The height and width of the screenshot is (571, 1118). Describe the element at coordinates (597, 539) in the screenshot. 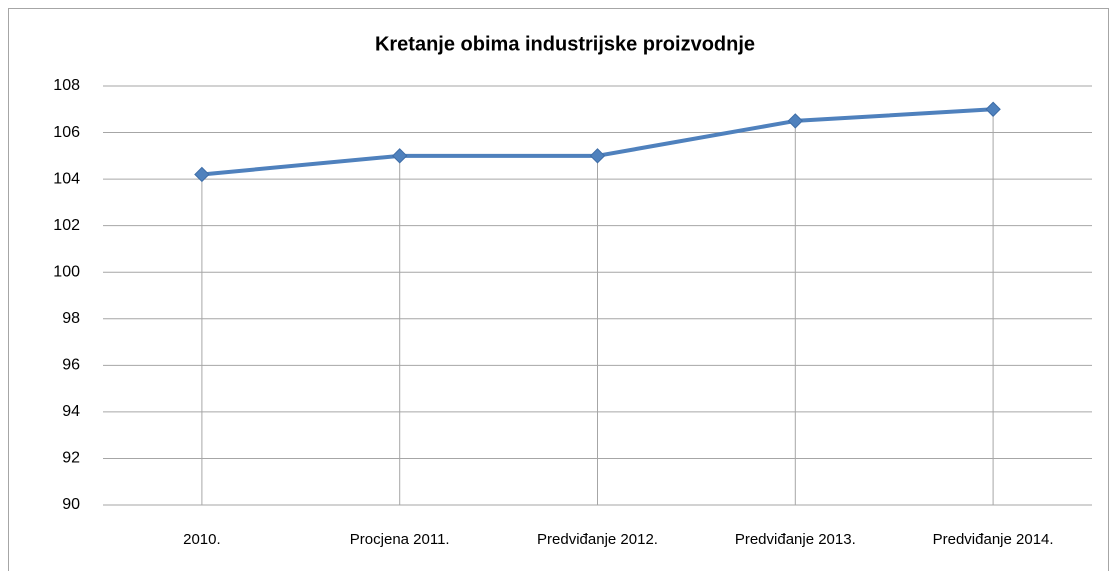

I see `x-tick-label: Predviđanje 2012.` at that location.